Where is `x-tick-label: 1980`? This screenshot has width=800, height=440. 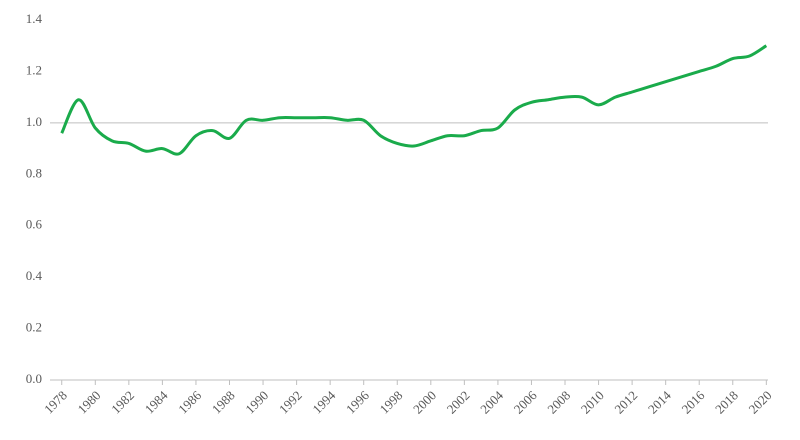
x-tick-label: 1980 is located at coordinates (89, 402).